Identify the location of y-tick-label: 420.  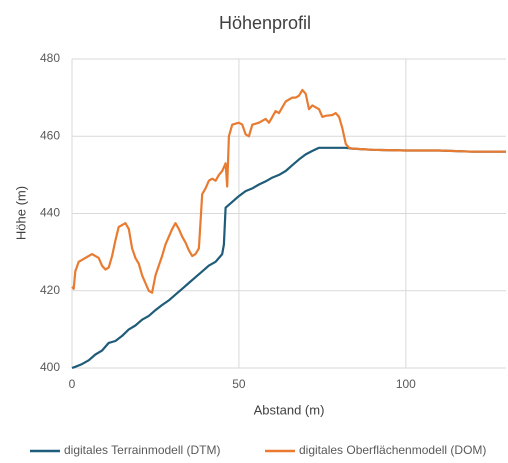
(50, 290).